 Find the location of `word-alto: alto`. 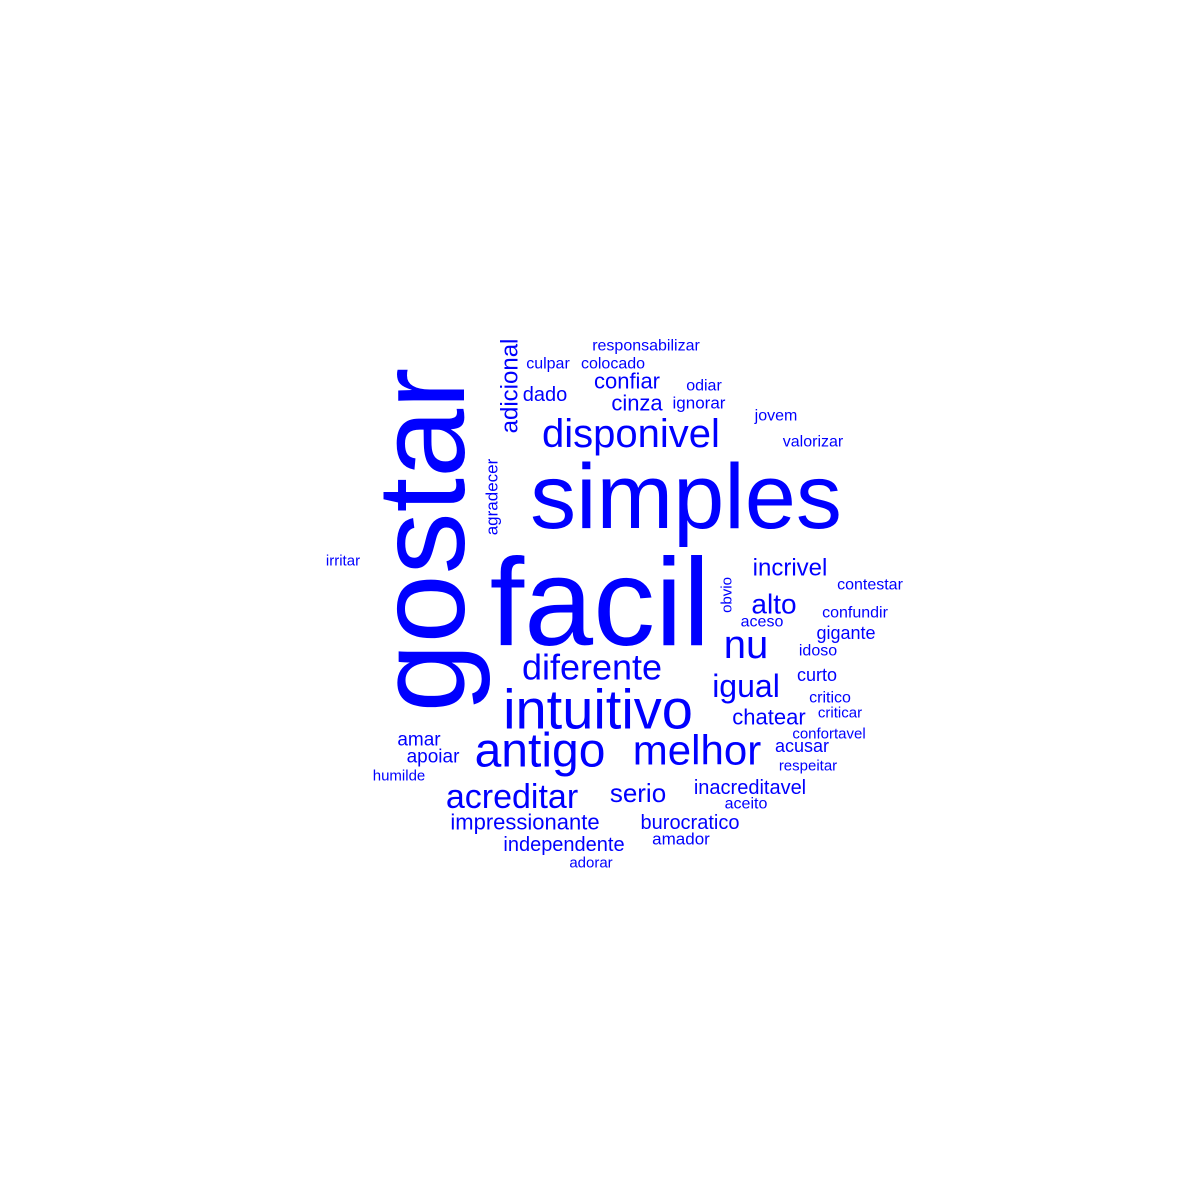

word-alto: alto is located at coordinates (773, 604).